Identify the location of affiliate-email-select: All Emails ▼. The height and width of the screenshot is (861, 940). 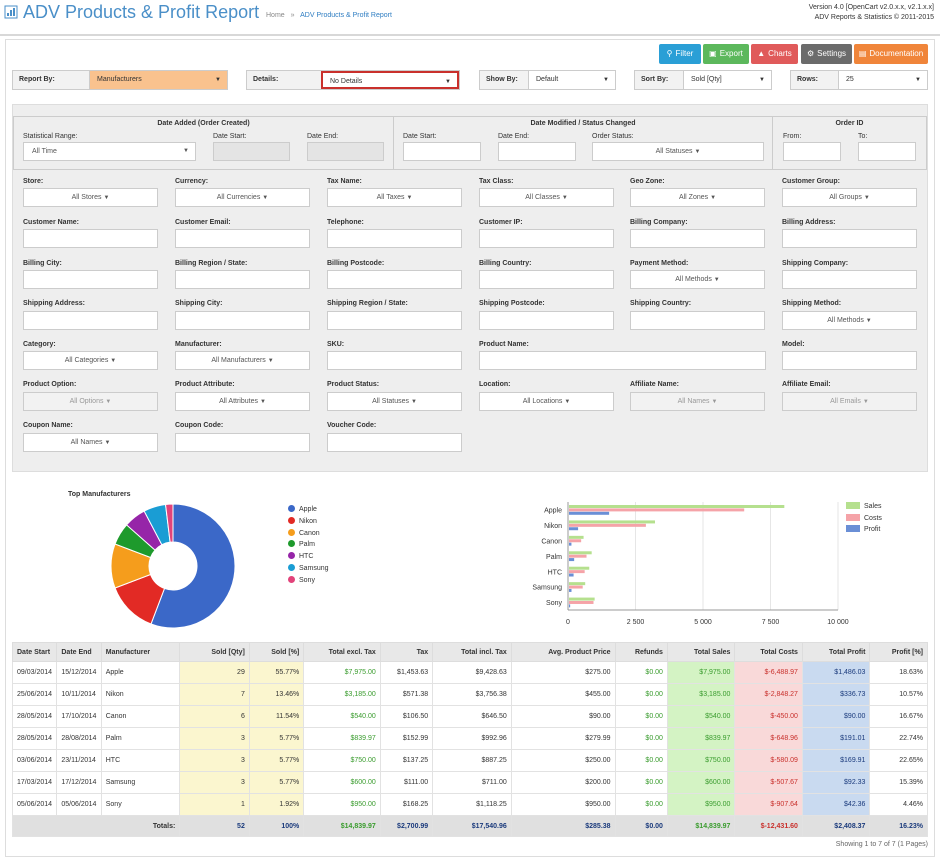
(849, 401).